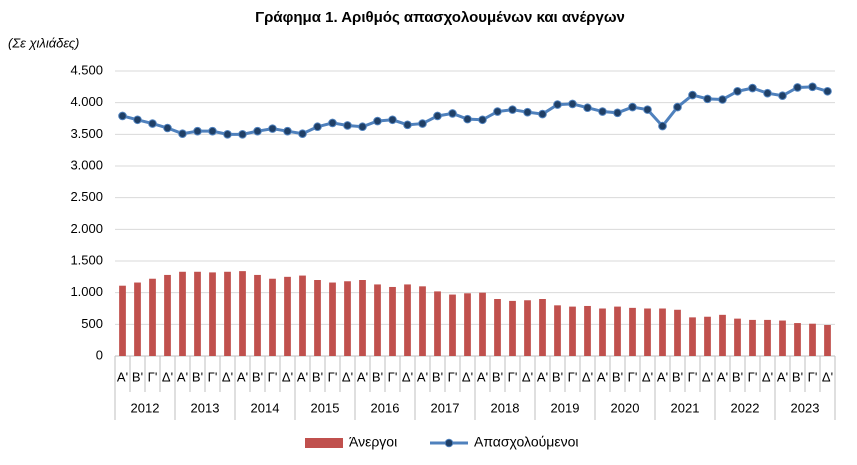 This screenshot has width=857, height=465. Describe the element at coordinates (445, 407) in the screenshot. I see `year-label: 2017` at that location.